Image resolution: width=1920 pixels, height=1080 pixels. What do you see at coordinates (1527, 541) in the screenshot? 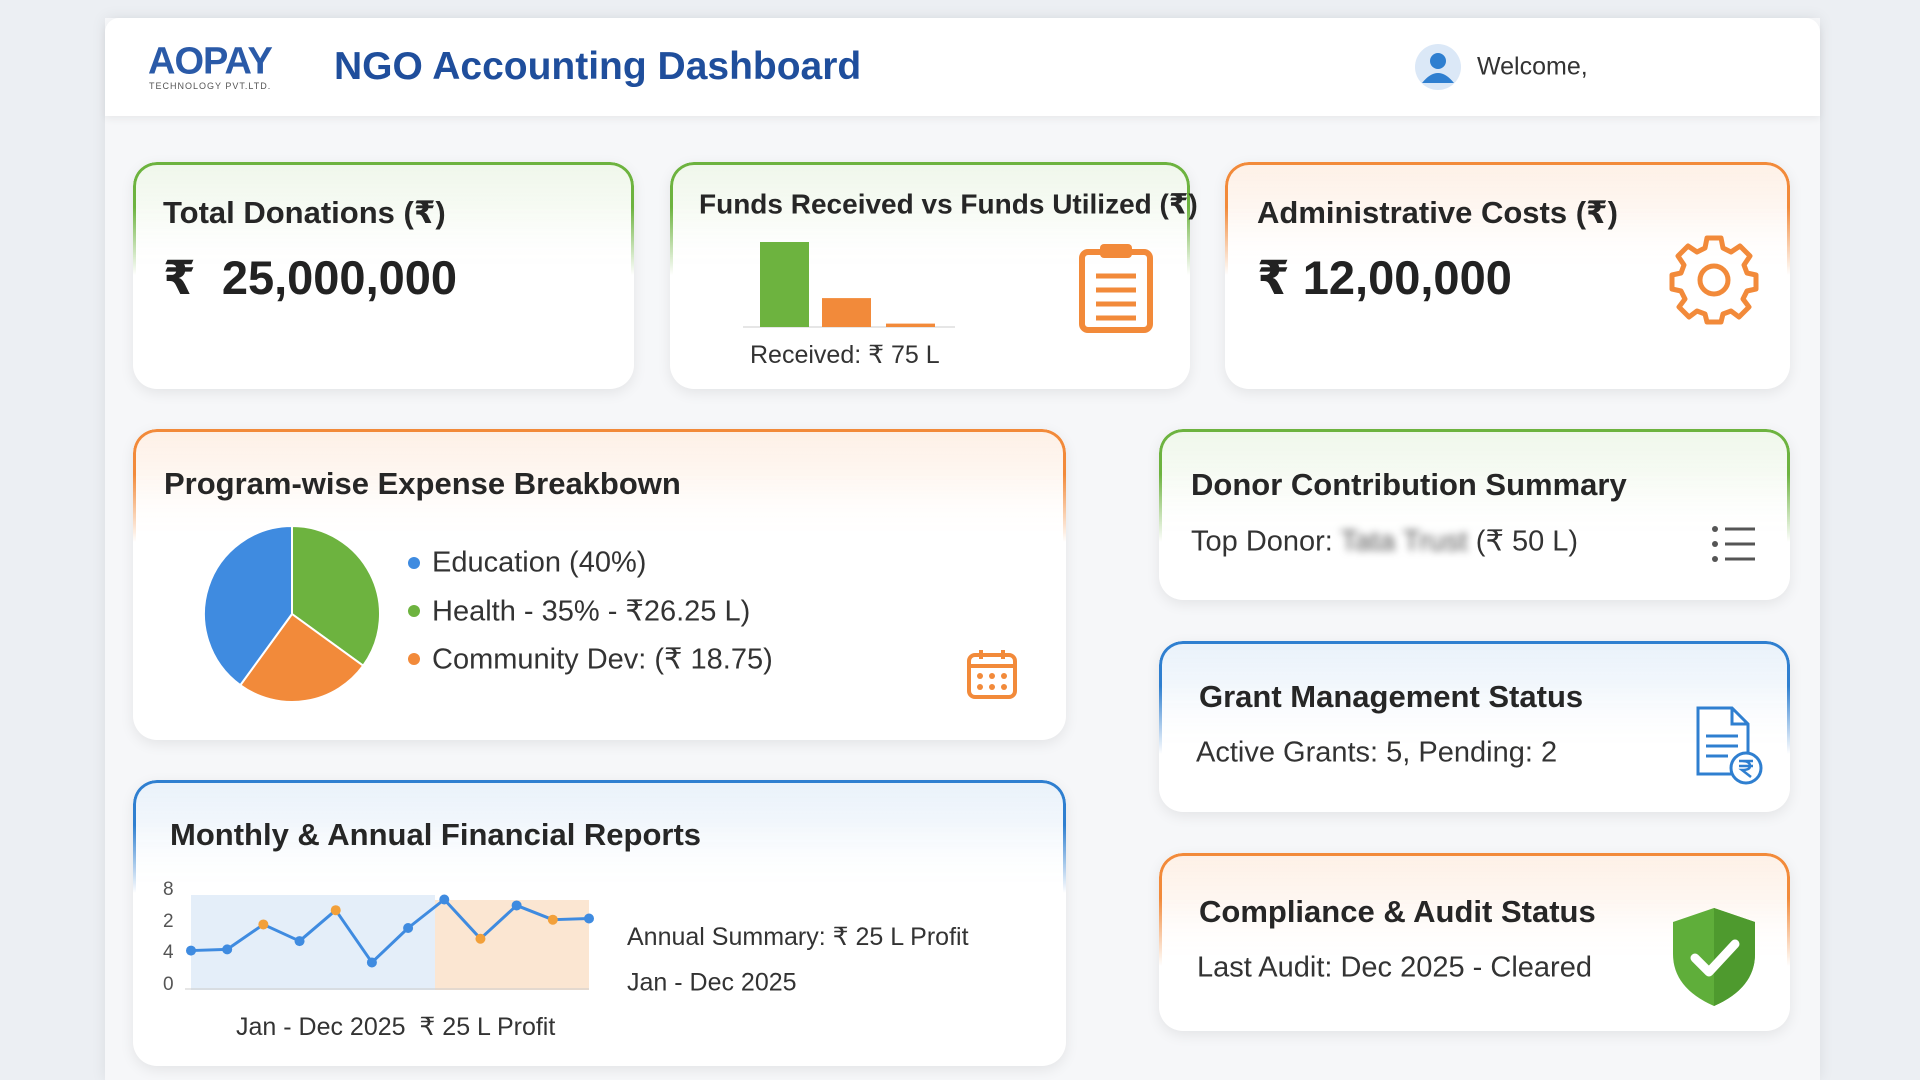
I see `donor-amount: (₹ 50 L)` at bounding box center [1527, 541].